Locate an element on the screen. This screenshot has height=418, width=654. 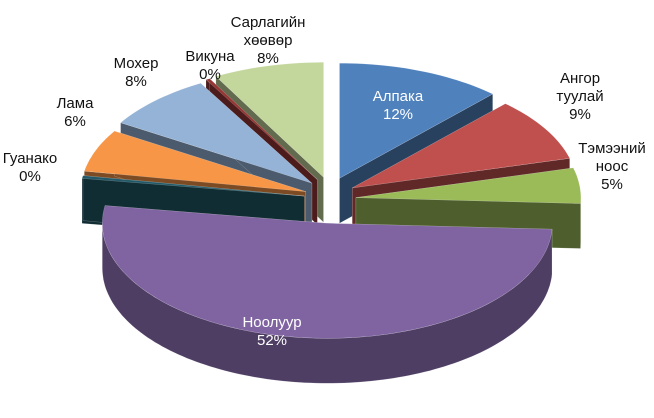
data-label: Ангор туулай 9% is located at coordinates (580, 97).